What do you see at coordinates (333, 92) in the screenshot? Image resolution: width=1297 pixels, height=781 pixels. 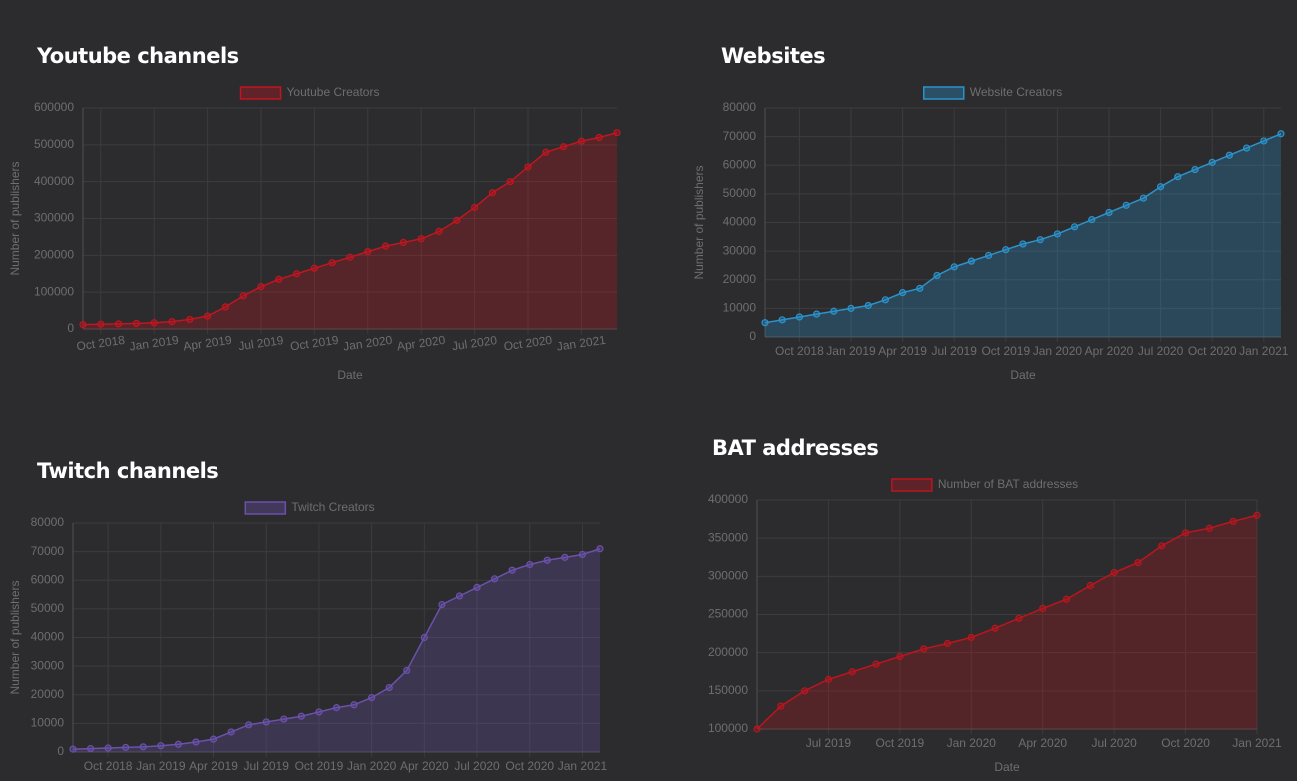 I see `legend-label: Youtube Creators` at bounding box center [333, 92].